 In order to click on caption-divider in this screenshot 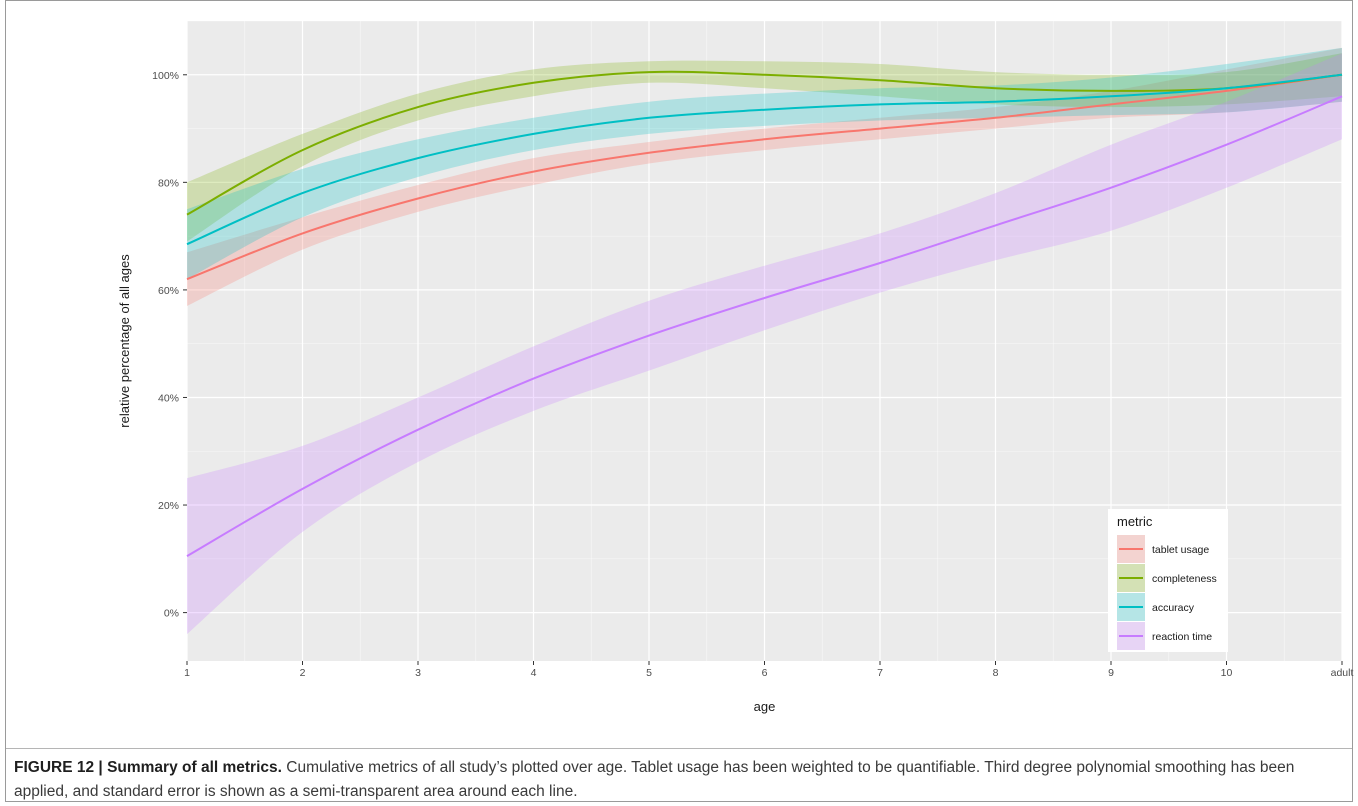, I will do `click(679, 748)`.